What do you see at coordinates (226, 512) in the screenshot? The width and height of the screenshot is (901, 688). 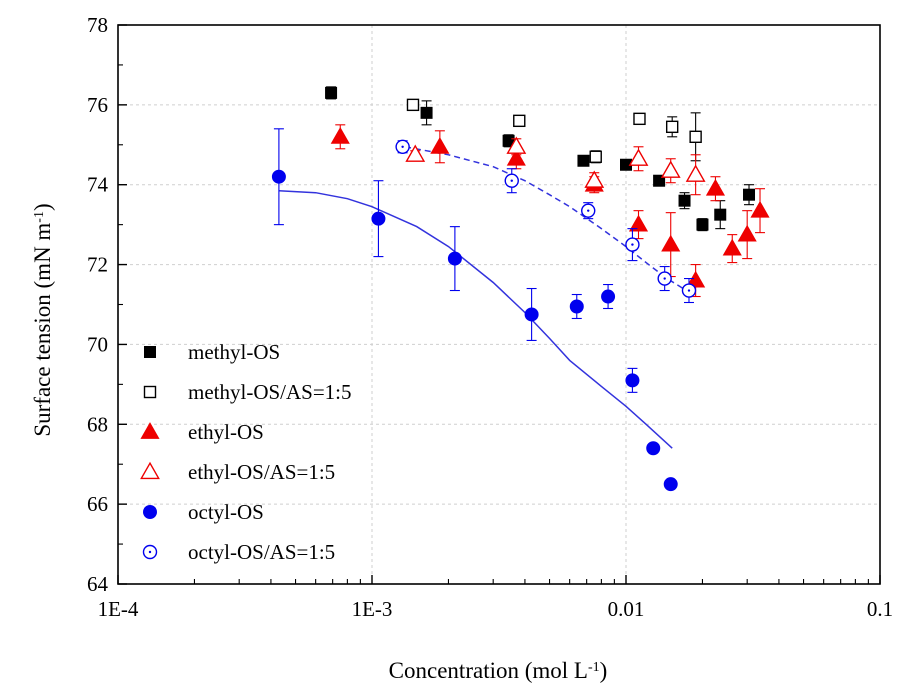 I see `legend-label: octyl-OS` at bounding box center [226, 512].